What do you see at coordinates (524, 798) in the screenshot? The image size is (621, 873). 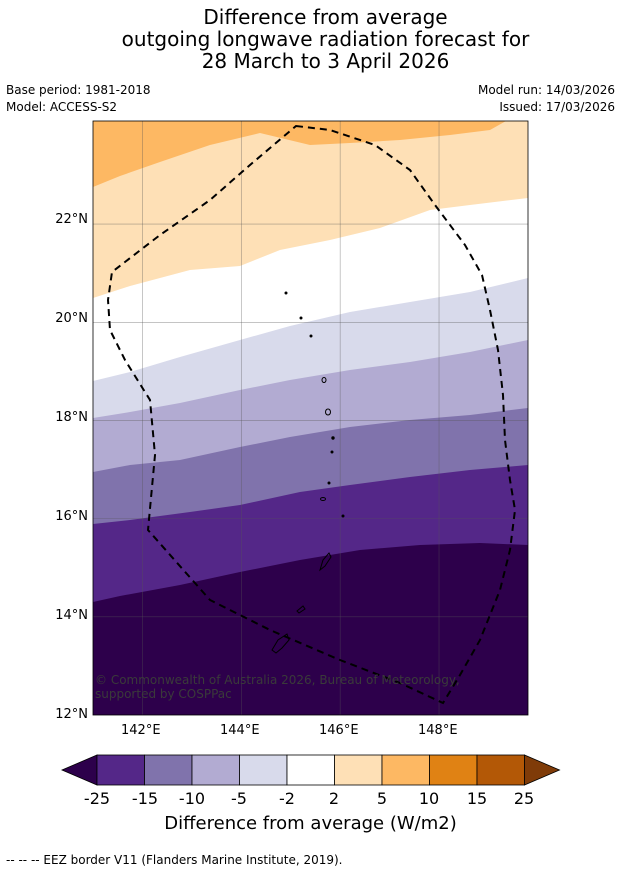 I see `colorbar-tick-label: 25` at bounding box center [524, 798].